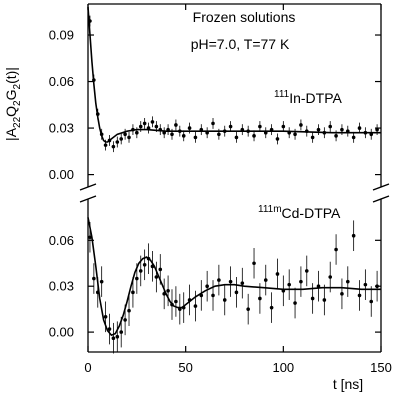 The image size is (394, 398). Describe the element at coordinates (61, 35) in the screenshot. I see `y-tick-label: 0.09` at that location.